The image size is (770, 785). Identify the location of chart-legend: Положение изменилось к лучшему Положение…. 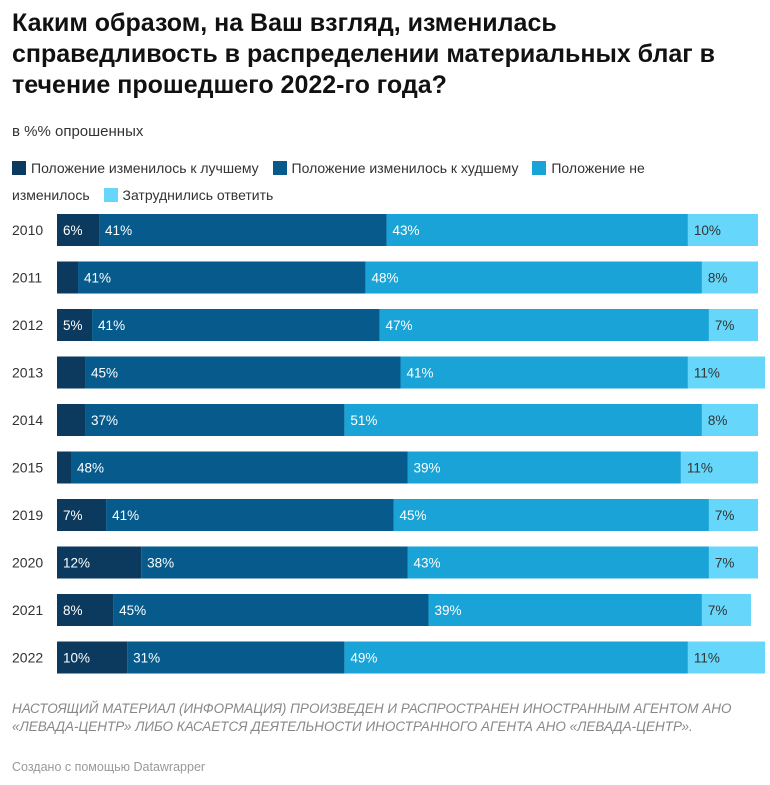
(372, 182).